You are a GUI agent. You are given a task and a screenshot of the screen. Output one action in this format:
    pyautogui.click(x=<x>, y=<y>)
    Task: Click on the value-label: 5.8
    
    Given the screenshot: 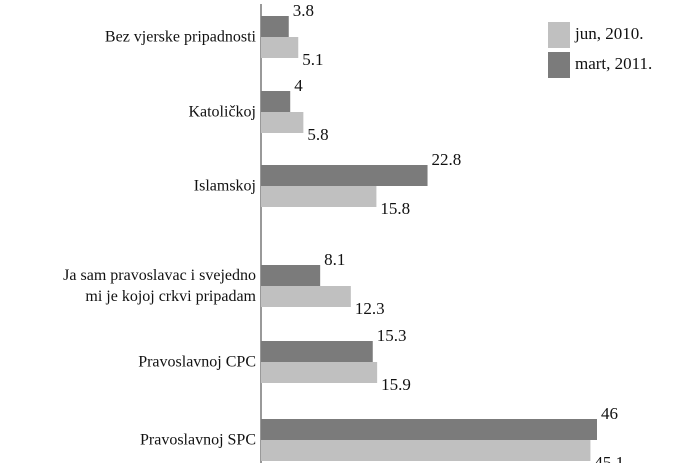 What is the action you would take?
    pyautogui.click(x=317, y=134)
    